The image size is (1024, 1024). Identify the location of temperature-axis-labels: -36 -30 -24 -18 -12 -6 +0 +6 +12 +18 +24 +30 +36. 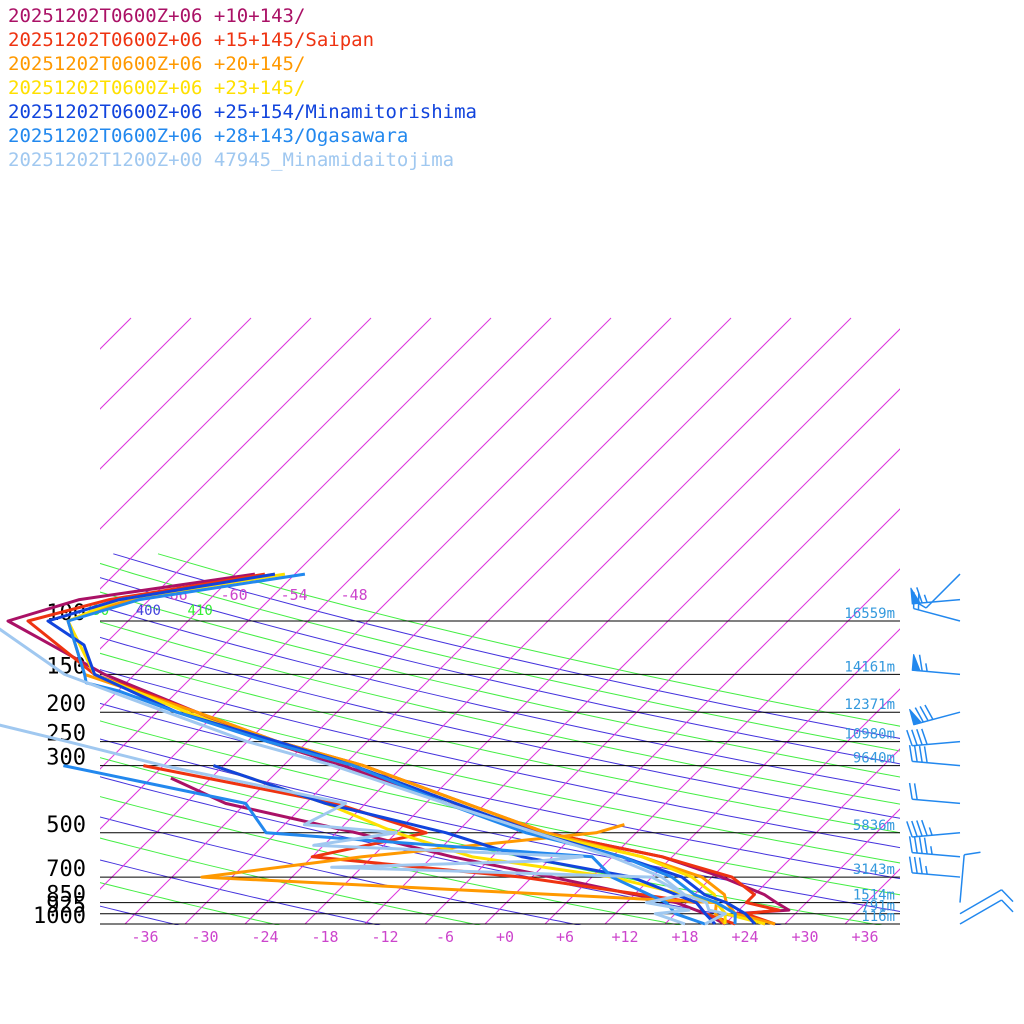
(504, 937).